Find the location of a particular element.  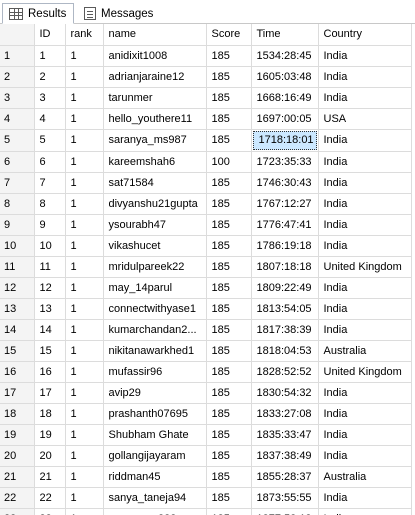

cell-time: 1873:55:55 is located at coordinates (285, 498).